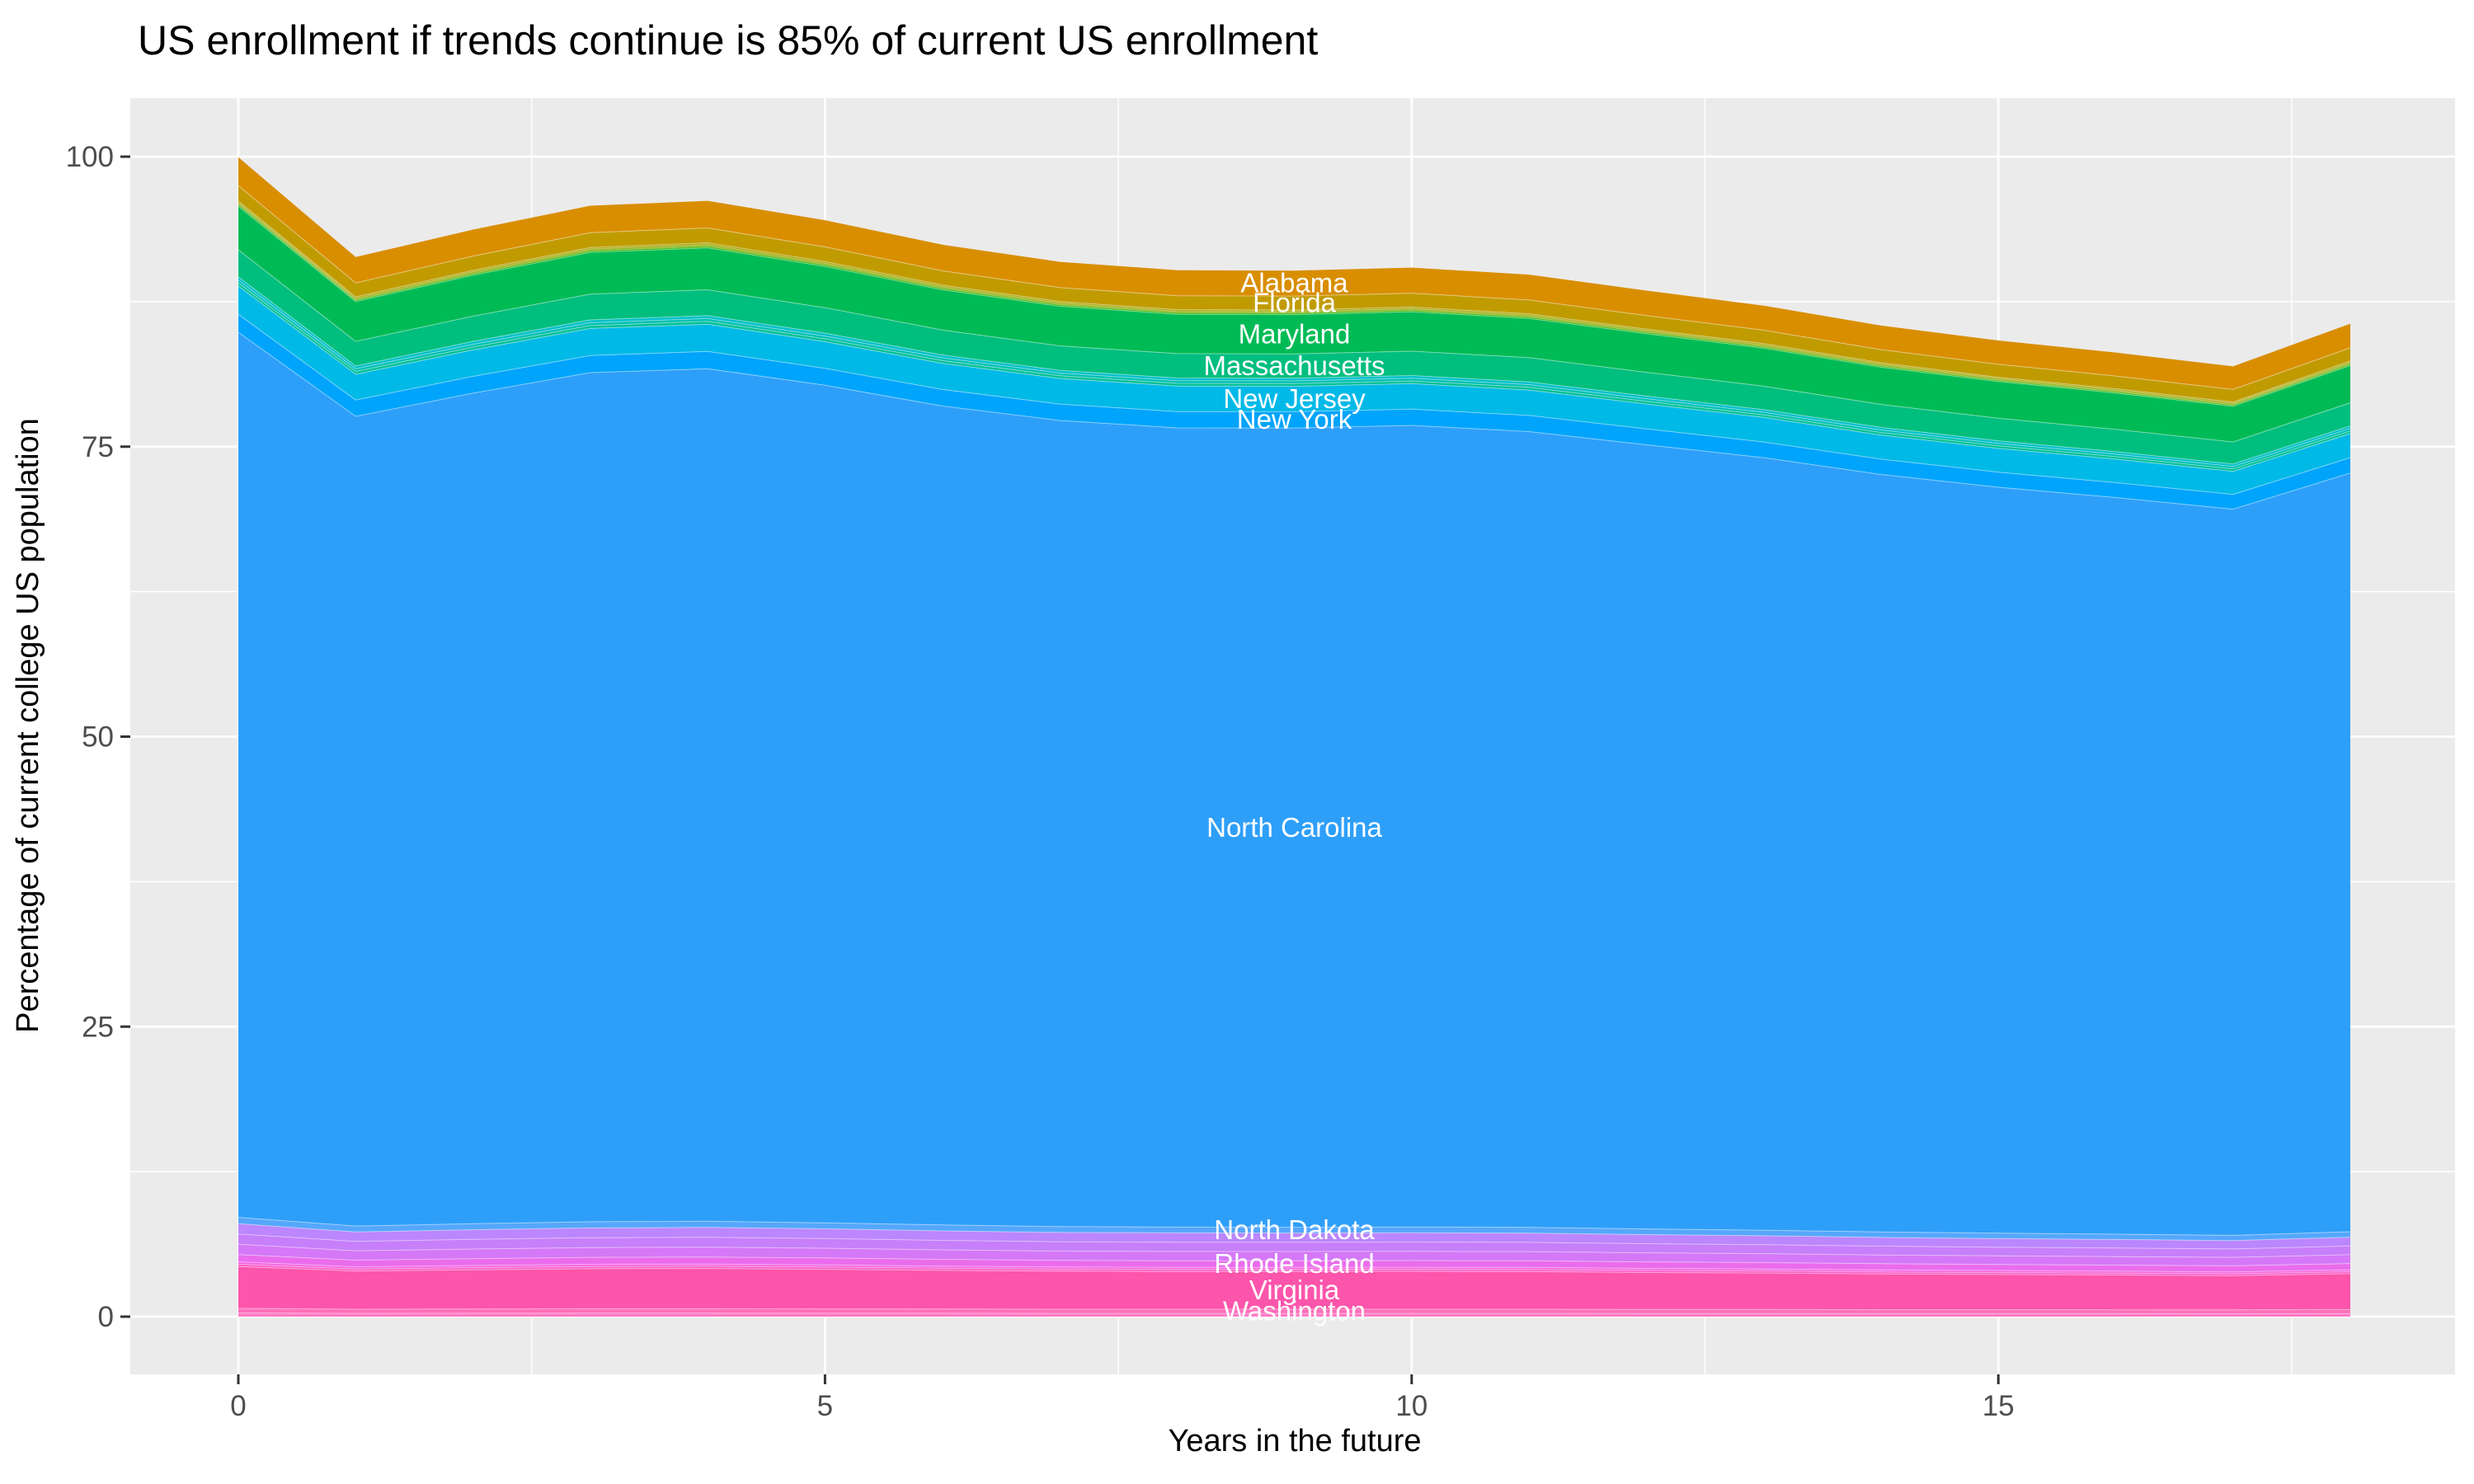 The height and width of the screenshot is (1484, 2474). What do you see at coordinates (106, 1317) in the screenshot?
I see `y-tick-label-0: 0` at bounding box center [106, 1317].